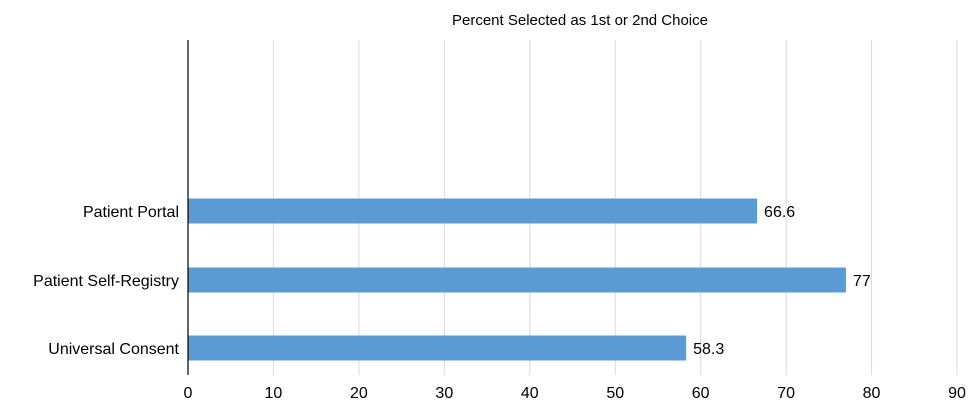  Describe the element at coordinates (131, 212) in the screenshot. I see `category-label: Patient Portal` at that location.